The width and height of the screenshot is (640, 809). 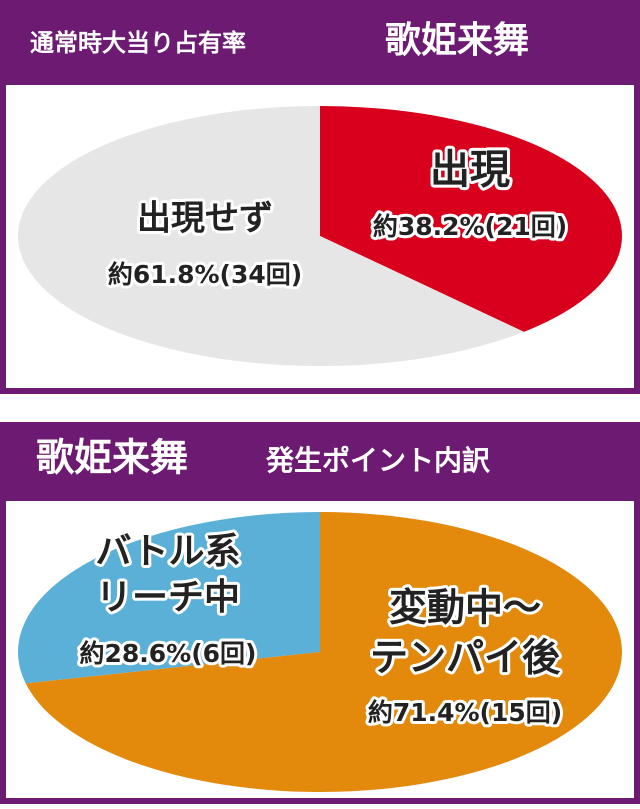 I want to click on slice-label: テンパイ後, so click(x=465, y=658).